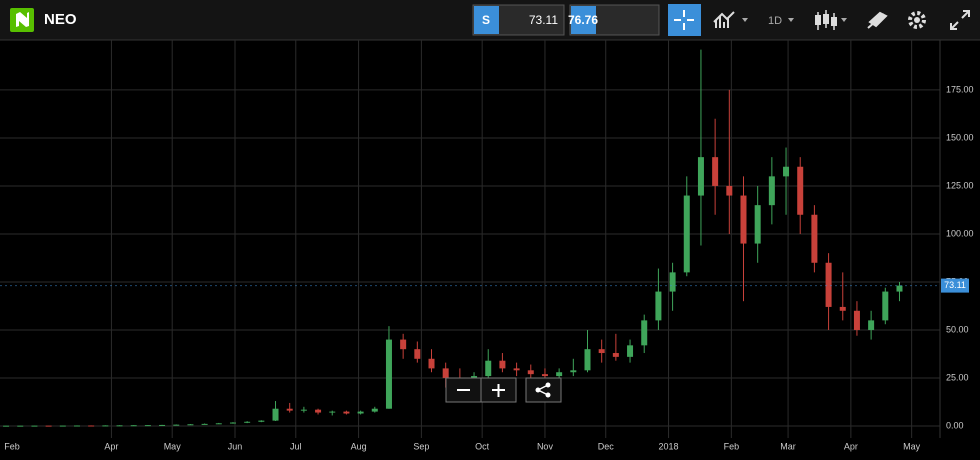  What do you see at coordinates (684, 20) in the screenshot?
I see `crosshair-button` at bounding box center [684, 20].